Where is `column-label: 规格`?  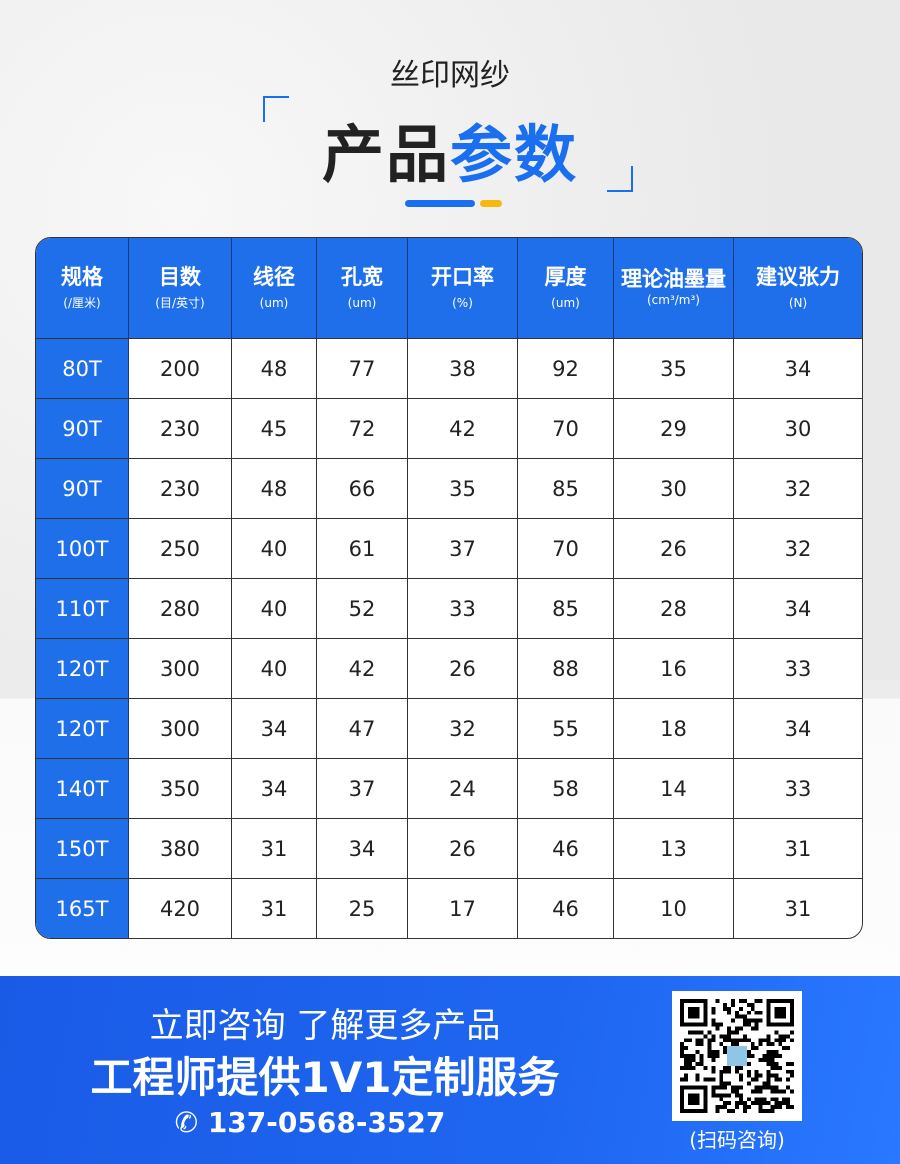 column-label: 规格 is located at coordinates (82, 277).